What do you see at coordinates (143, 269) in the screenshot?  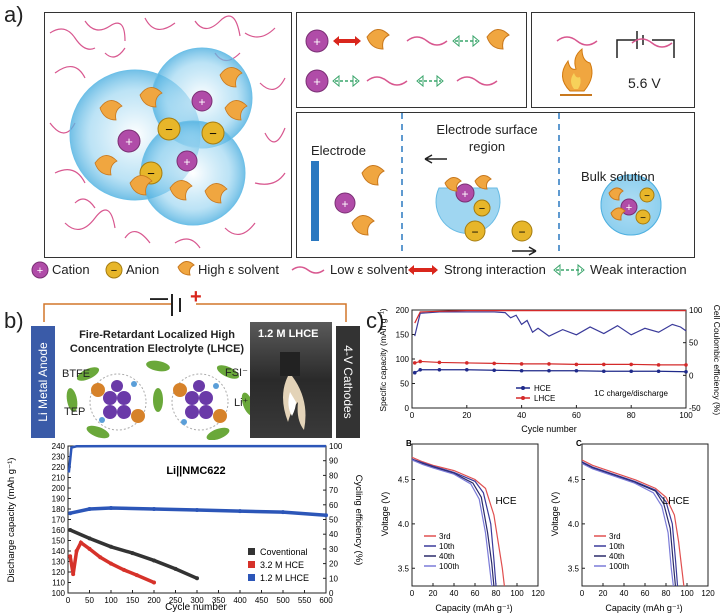 I see `legend-anion: Anion` at bounding box center [143, 269].